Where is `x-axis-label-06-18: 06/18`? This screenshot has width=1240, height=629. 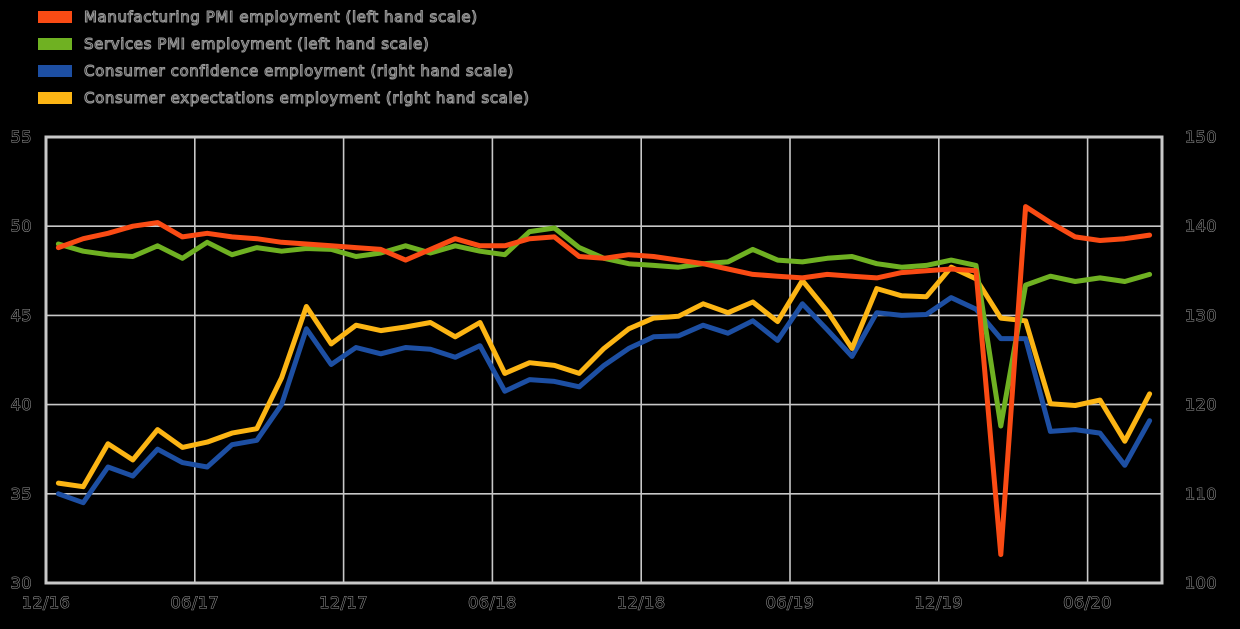 x-axis-label-06-18: 06/18 is located at coordinates (492, 602).